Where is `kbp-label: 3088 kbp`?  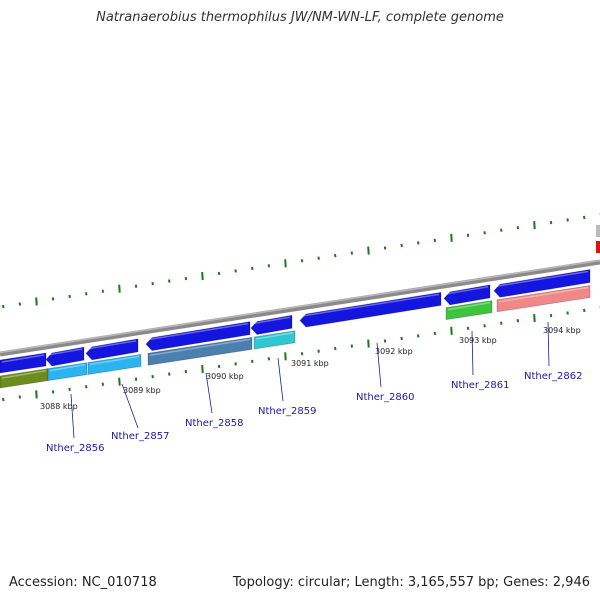
kbp-label: 3088 kbp is located at coordinates (59, 406).